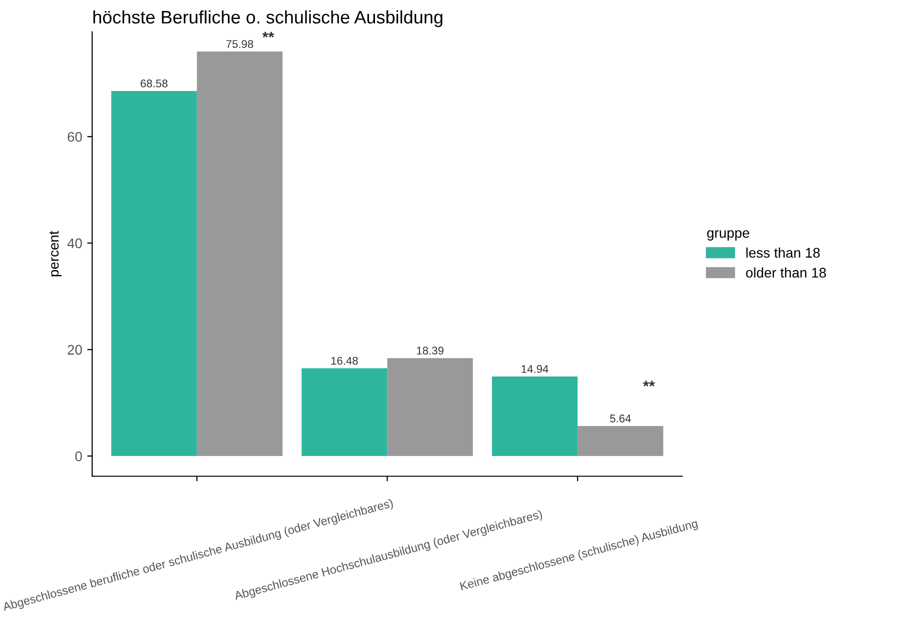 Image resolution: width=922 pixels, height=635 pixels. What do you see at coordinates (535, 369) in the screenshot?
I see `data-label: 14.94` at bounding box center [535, 369].